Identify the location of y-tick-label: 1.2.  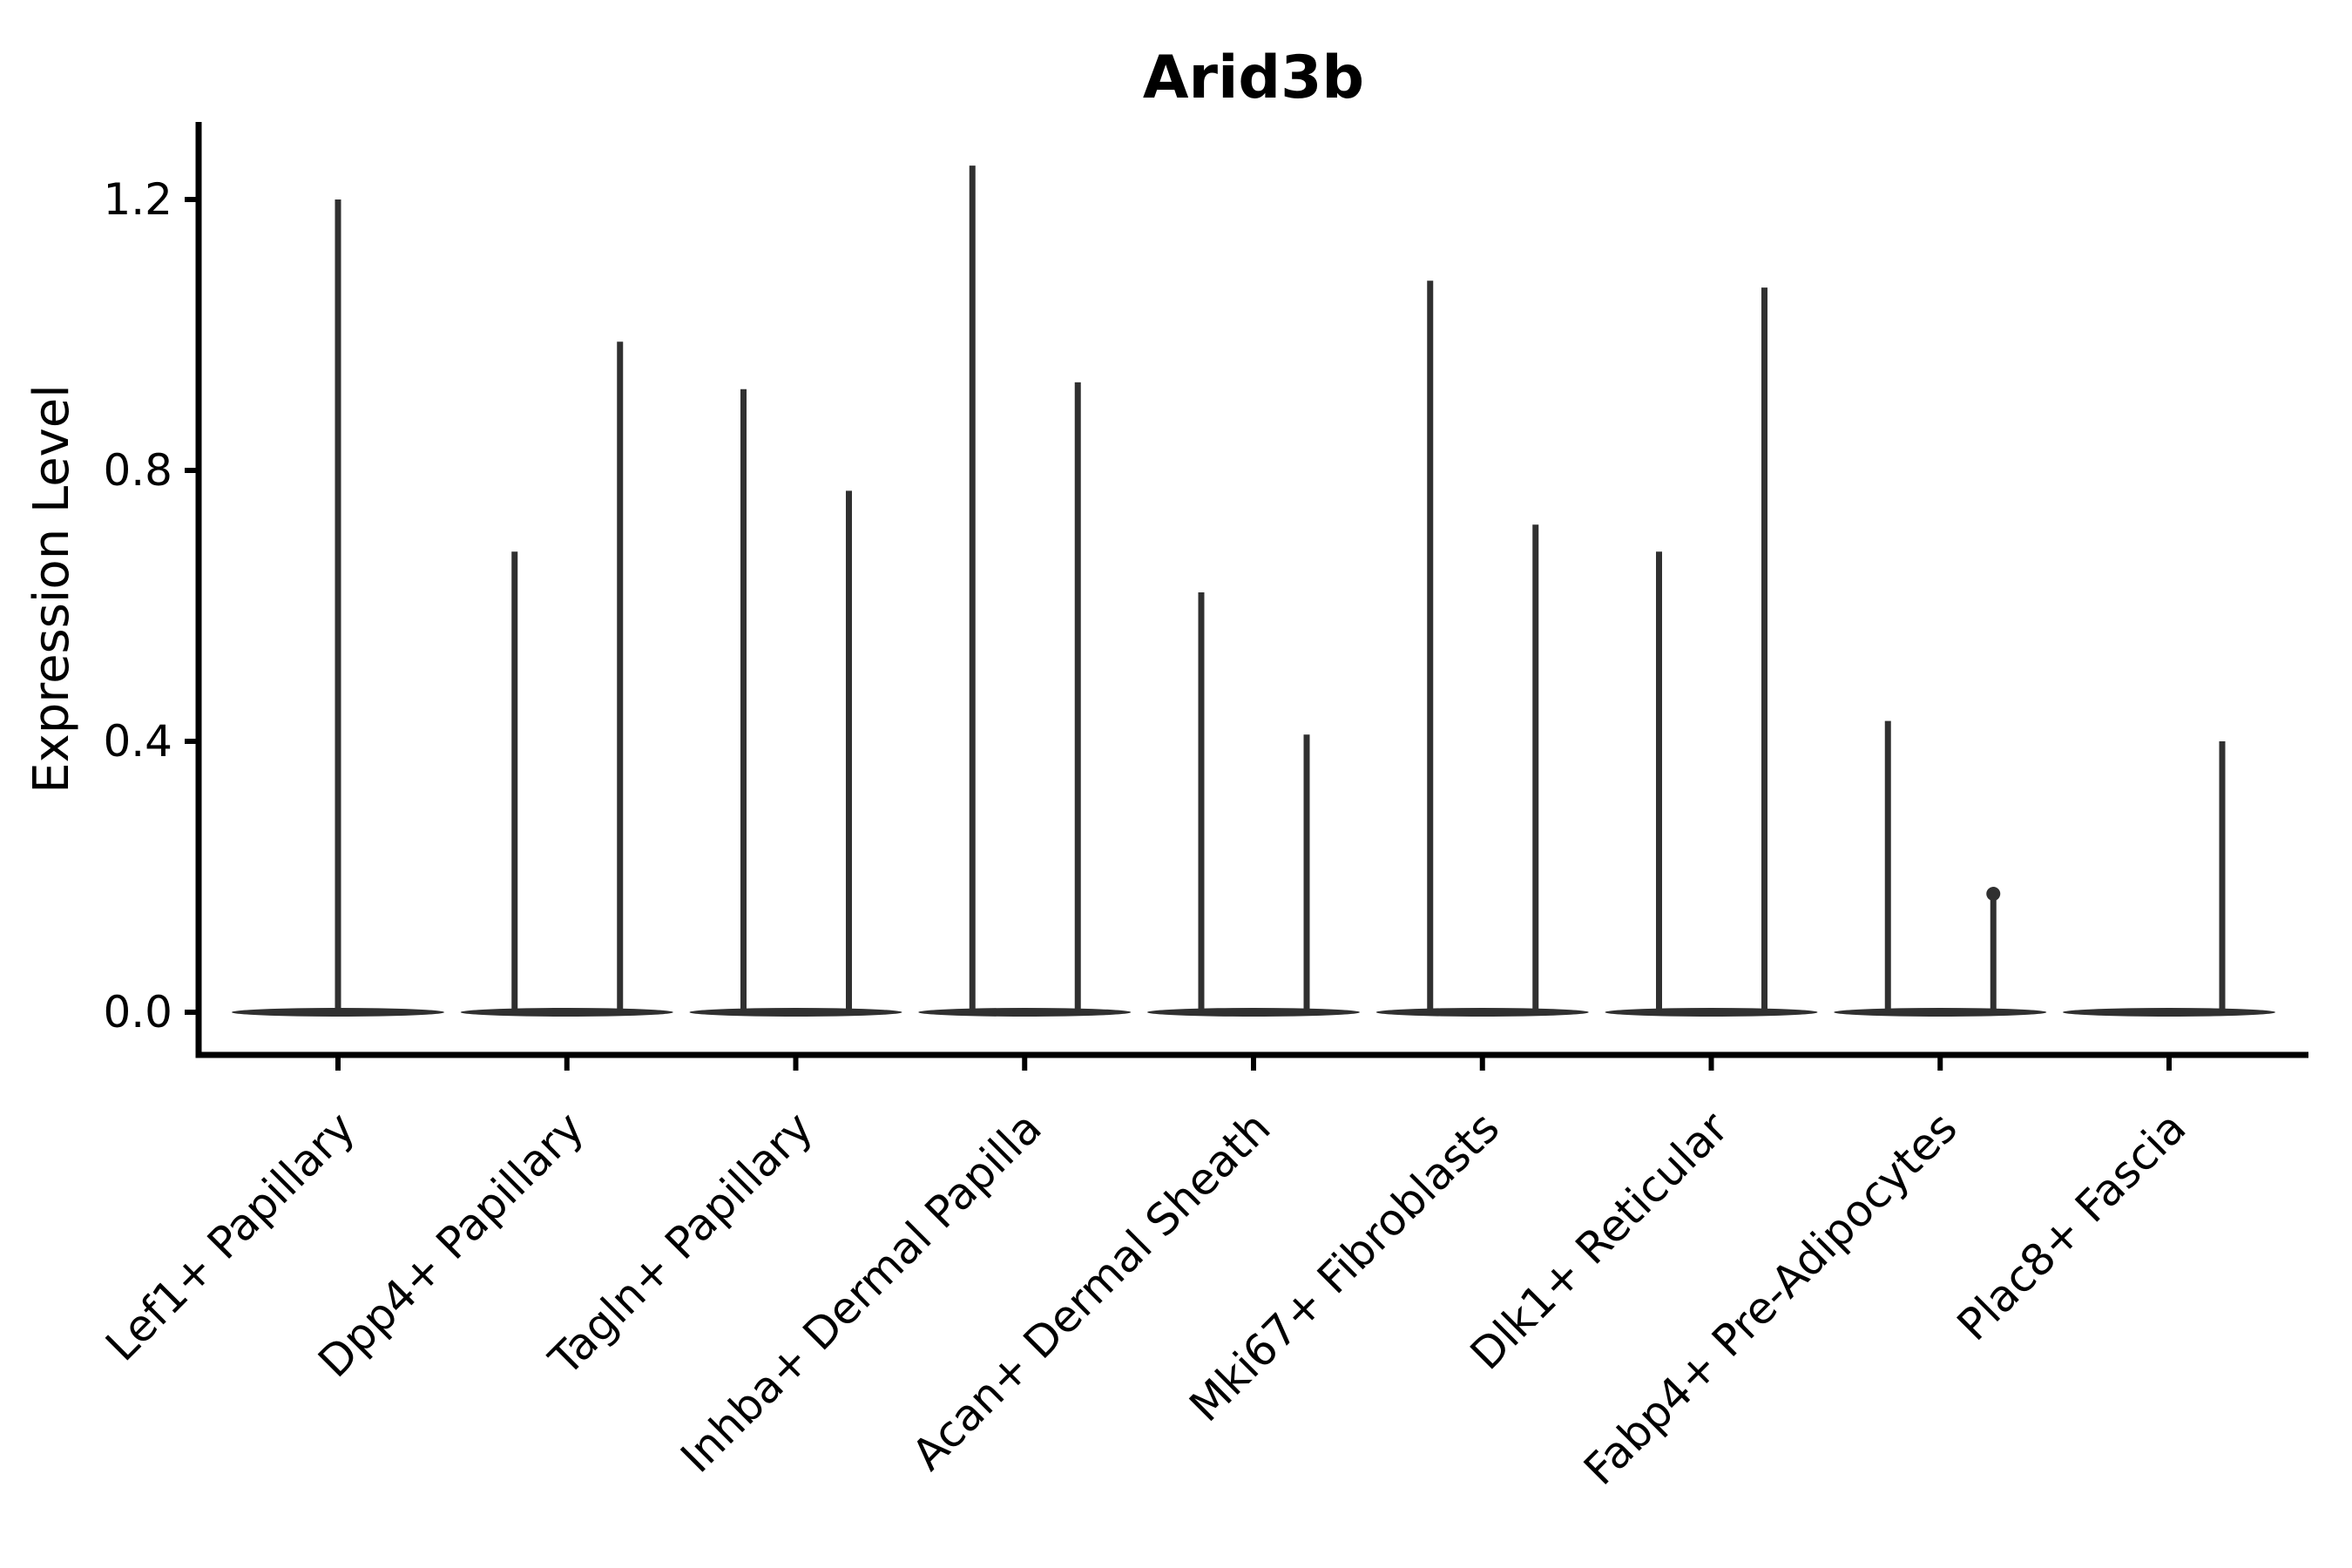
(137, 199).